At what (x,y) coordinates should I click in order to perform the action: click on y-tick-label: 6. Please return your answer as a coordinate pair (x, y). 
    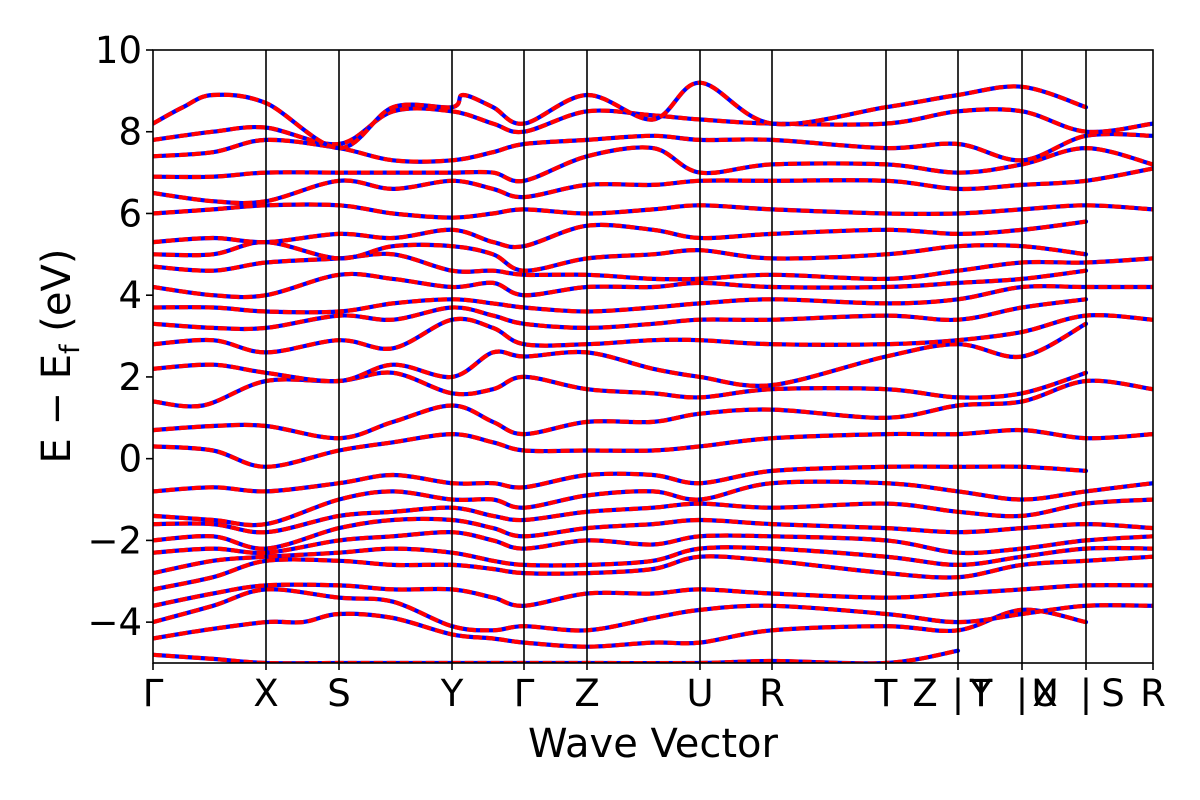
    Looking at the image, I should click on (130, 213).